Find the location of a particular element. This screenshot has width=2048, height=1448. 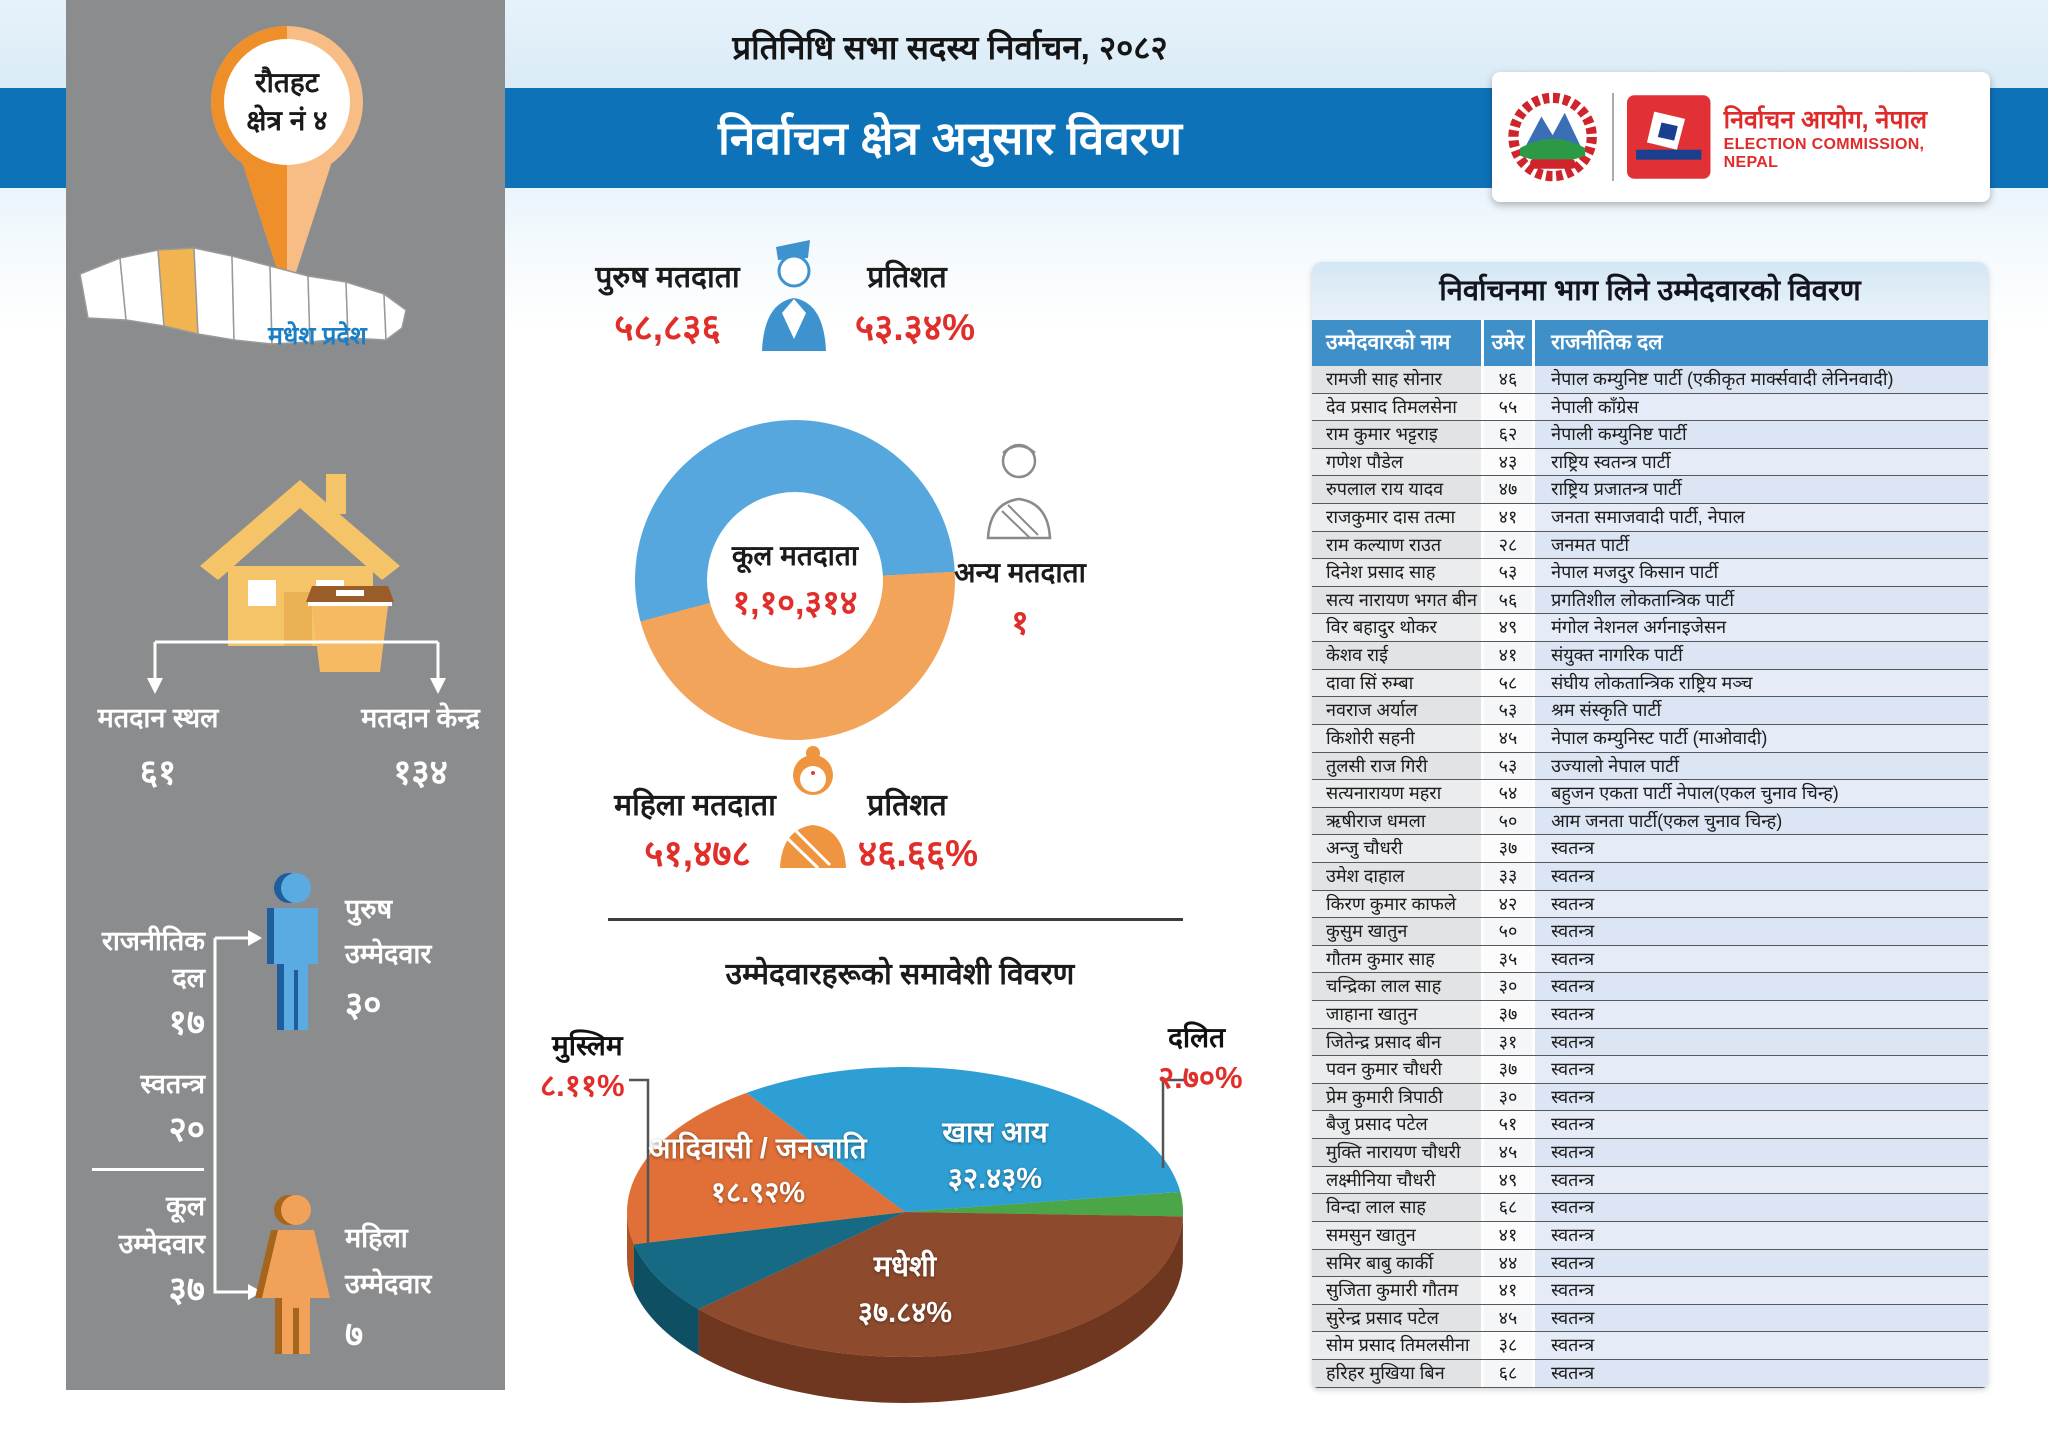

candidate-name: विन्दा लाल साह is located at coordinates (1396, 1207).